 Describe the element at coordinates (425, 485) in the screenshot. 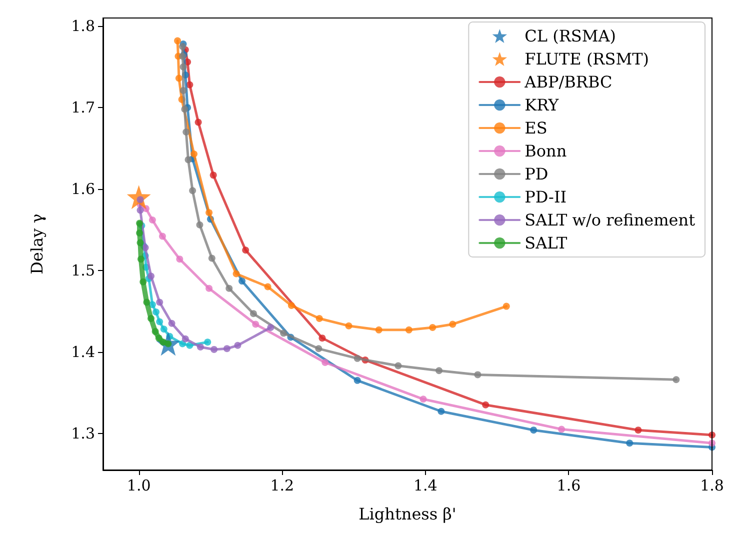

I see `x-tick-label: 1.4` at that location.